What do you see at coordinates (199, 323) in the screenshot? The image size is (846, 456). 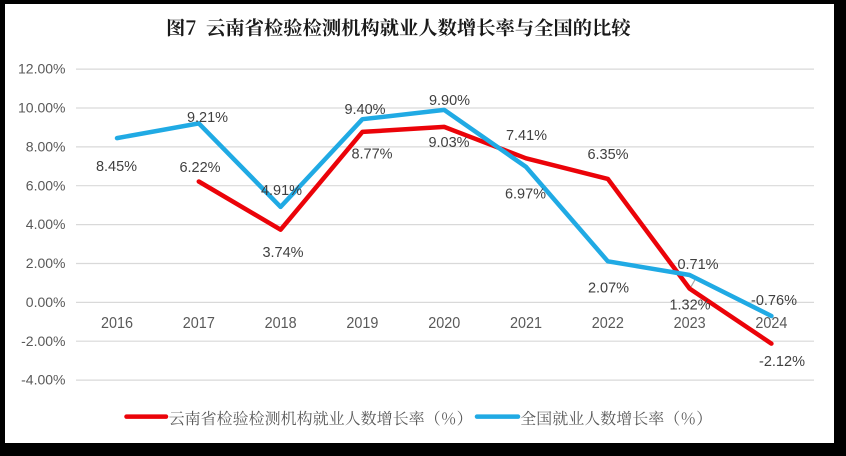 I see `svg-text: 2017` at bounding box center [199, 323].